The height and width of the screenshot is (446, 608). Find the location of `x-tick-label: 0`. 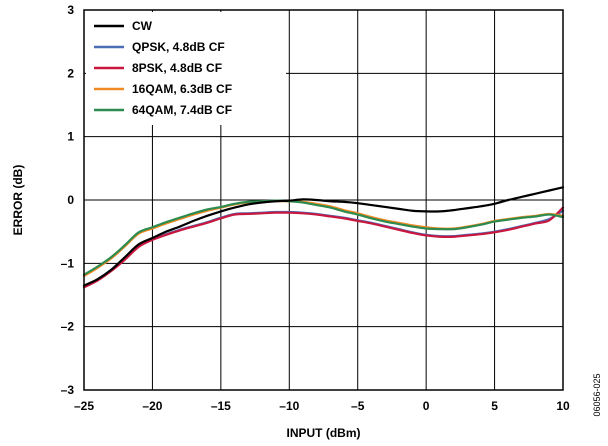

x-tick-label: 0 is located at coordinates (426, 406).